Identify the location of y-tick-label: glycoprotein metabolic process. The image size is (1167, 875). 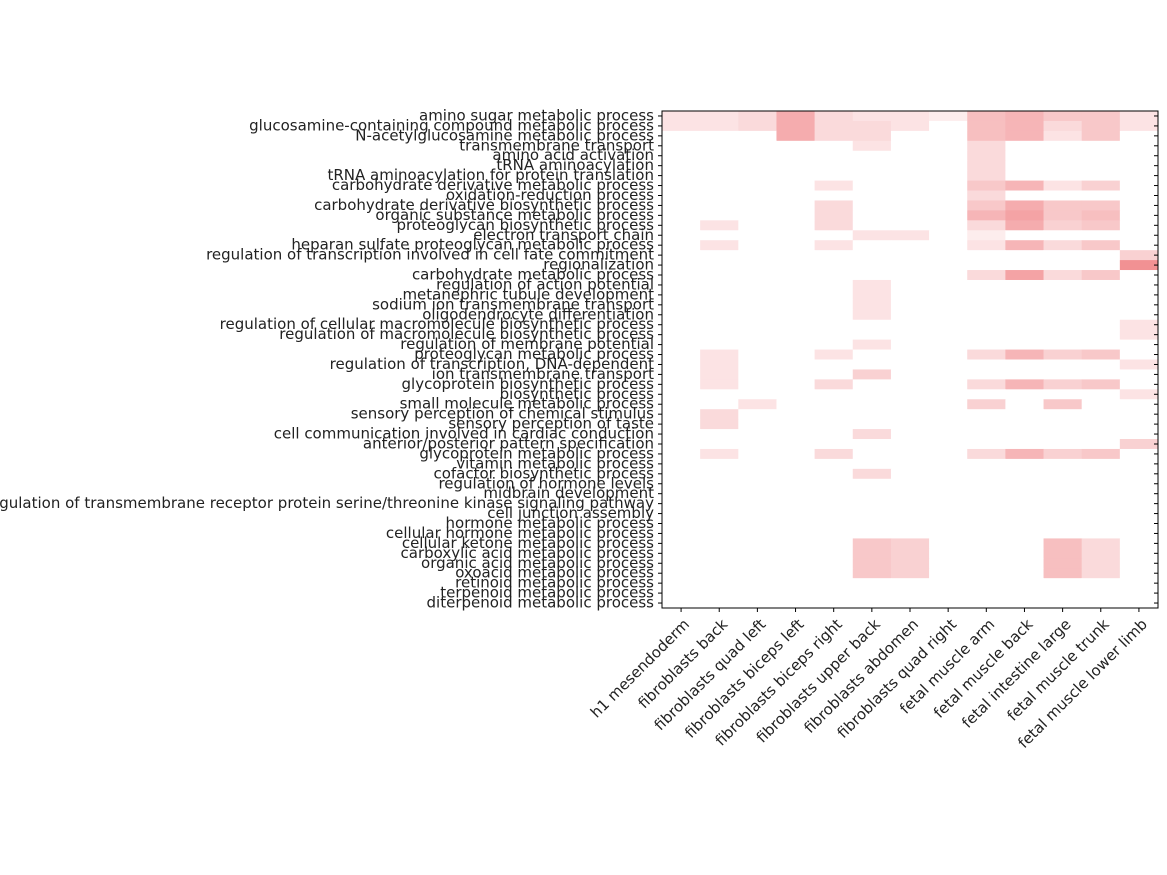
(536, 453).